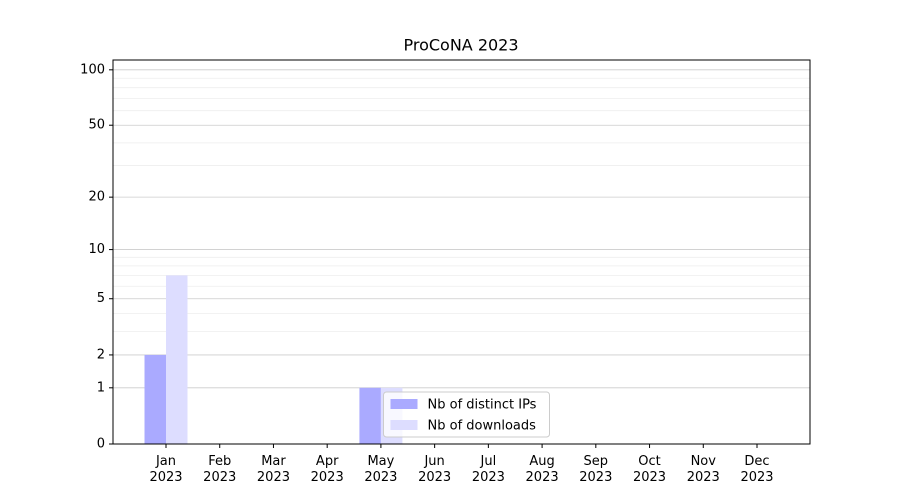  Describe the element at coordinates (482, 426) in the screenshot. I see `legend-label: Nb of downloads` at that location.